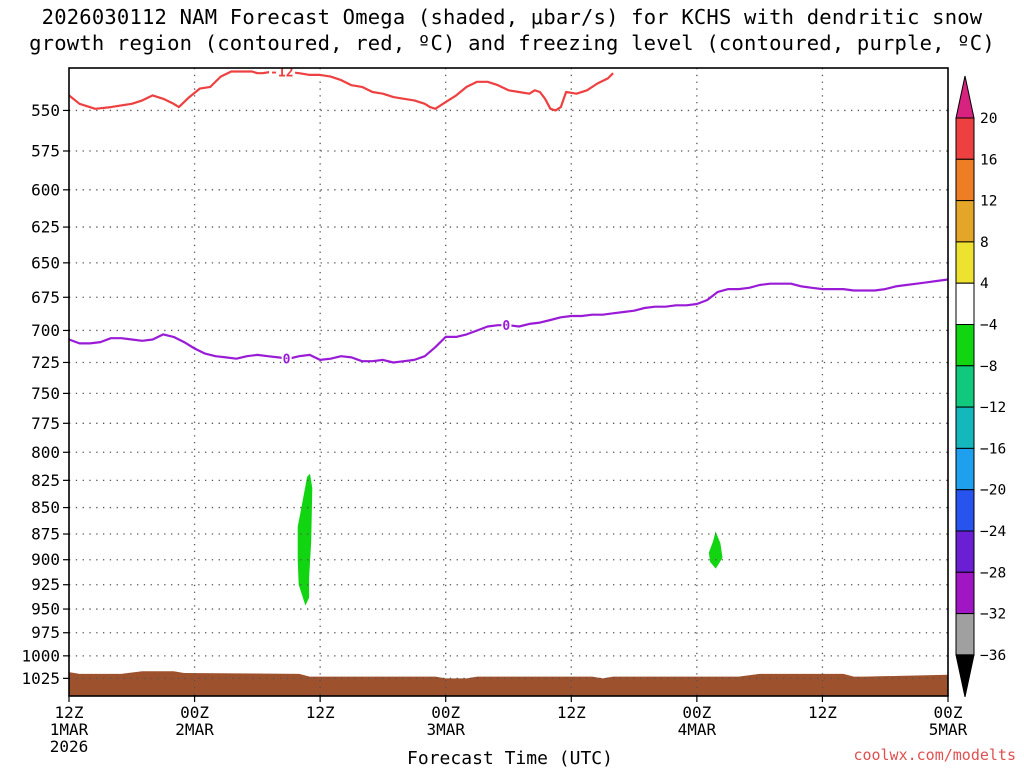 The height and width of the screenshot is (768, 1024). What do you see at coordinates (194, 729) in the screenshot?
I see `x-tick-label: 2MAR` at bounding box center [194, 729].